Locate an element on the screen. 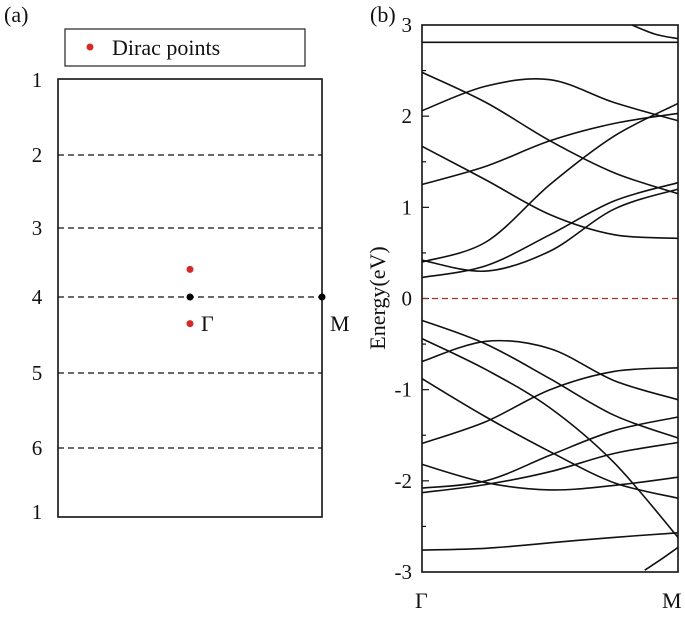 Image resolution: width=685 pixels, height=617 pixels. gamma-point is located at coordinates (190, 297).